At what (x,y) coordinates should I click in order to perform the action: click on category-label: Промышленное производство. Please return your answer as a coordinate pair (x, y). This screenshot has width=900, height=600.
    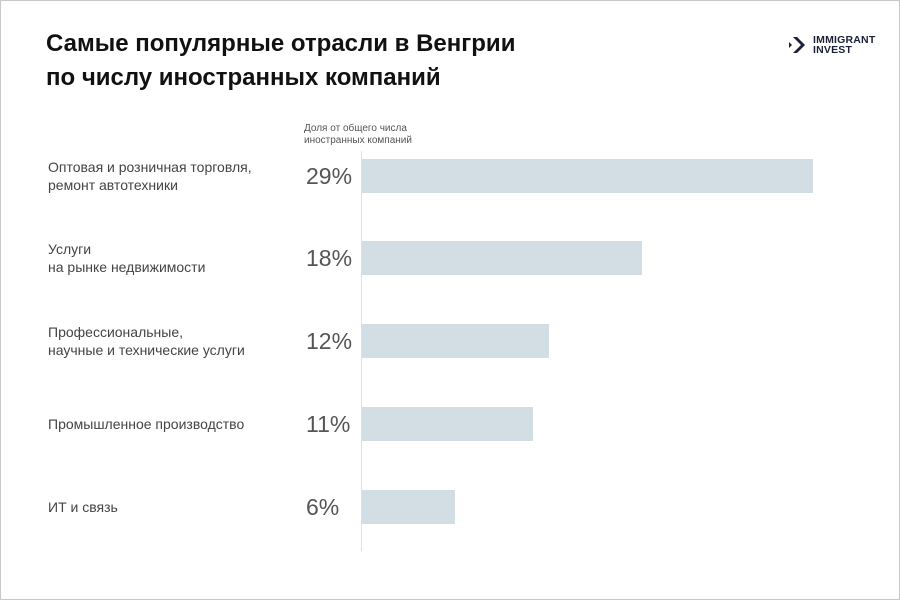
    Looking at the image, I should click on (146, 424).